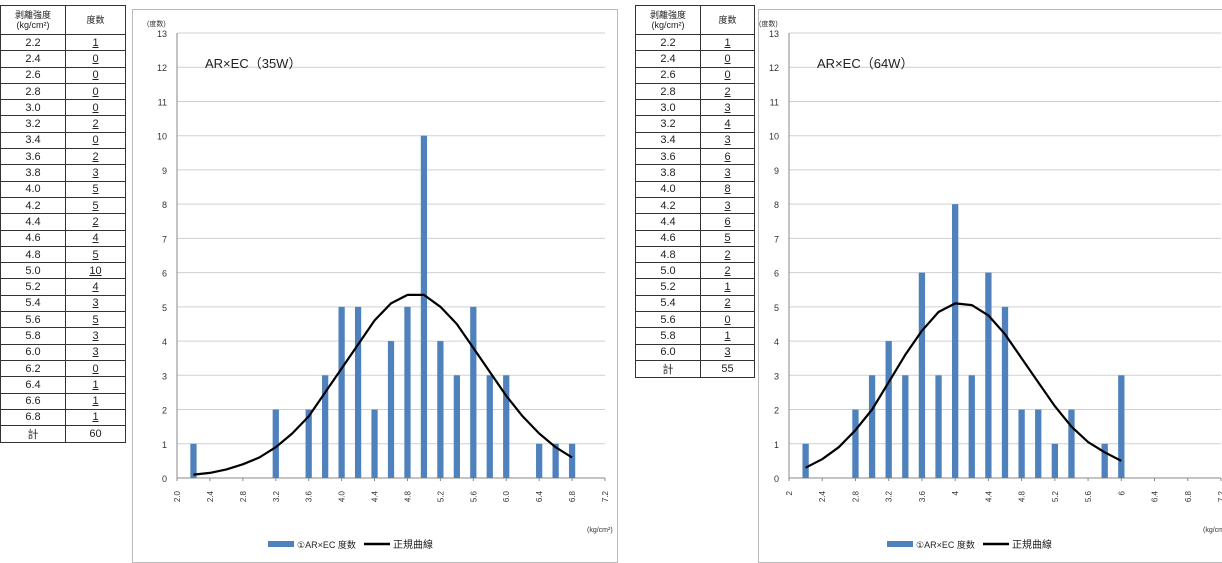 The height and width of the screenshot is (563, 1222). Describe the element at coordinates (695, 287) in the screenshot. I see `table-row: 5.2 1` at that location.